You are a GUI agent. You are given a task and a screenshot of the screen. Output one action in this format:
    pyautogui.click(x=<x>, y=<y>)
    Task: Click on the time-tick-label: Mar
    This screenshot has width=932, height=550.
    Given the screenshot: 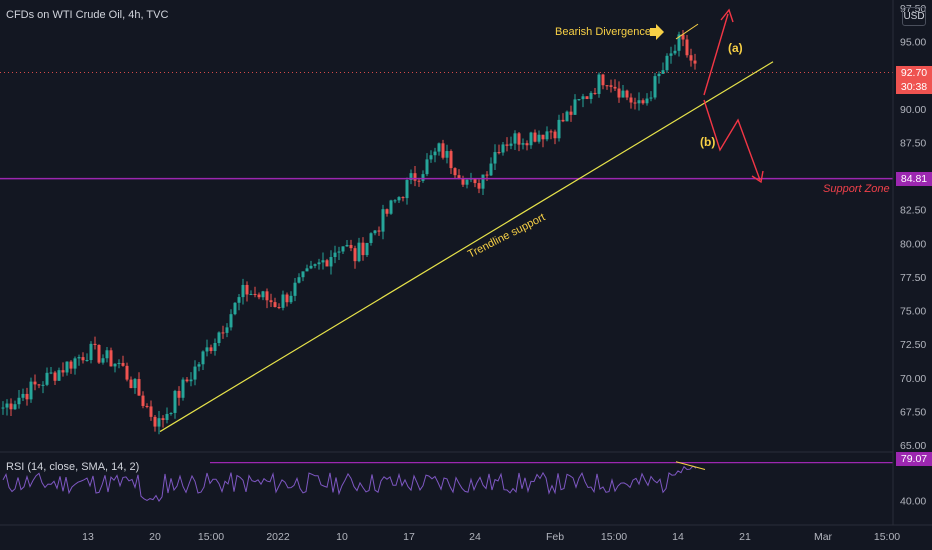 What is the action you would take?
    pyautogui.click(x=823, y=537)
    